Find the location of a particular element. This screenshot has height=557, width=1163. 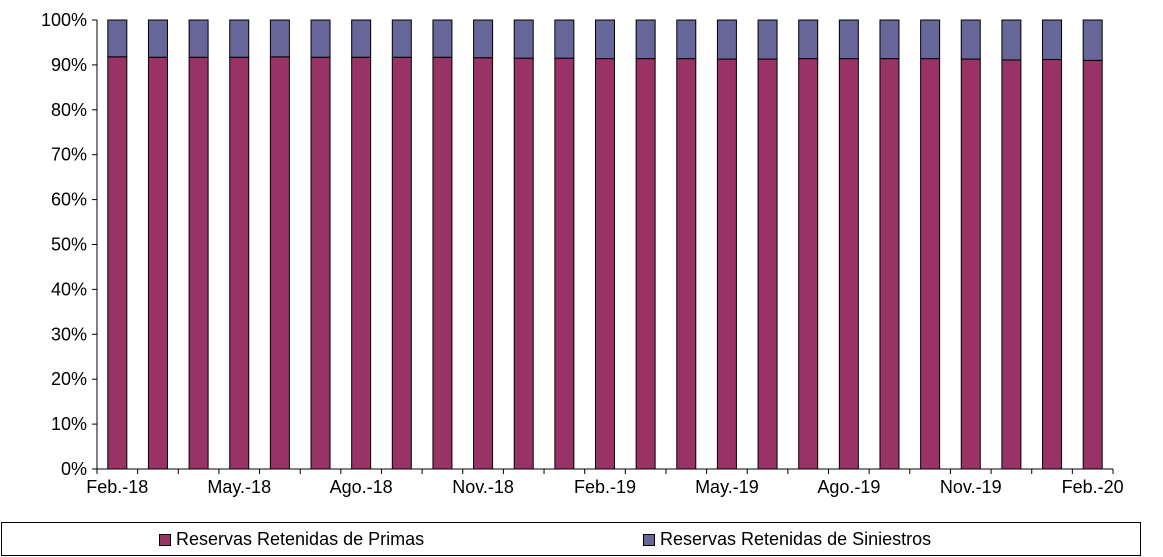

x-tick-label: Feb.-19 is located at coordinates (605, 487).